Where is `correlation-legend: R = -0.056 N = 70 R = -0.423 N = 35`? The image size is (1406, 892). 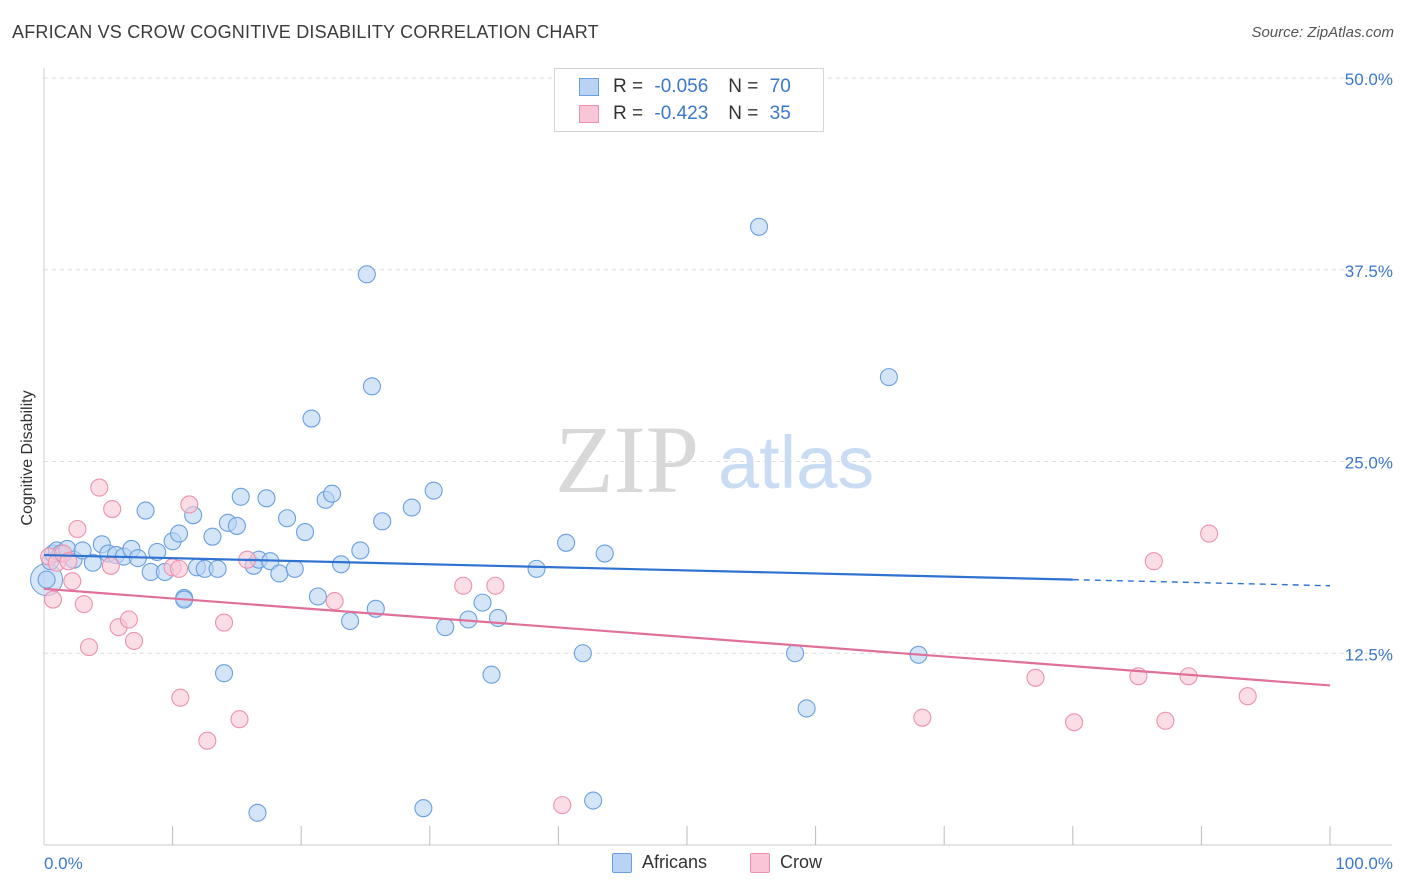
correlation-legend: R = -0.056 N = 70 R = -0.423 N = 35 is located at coordinates (689, 100).